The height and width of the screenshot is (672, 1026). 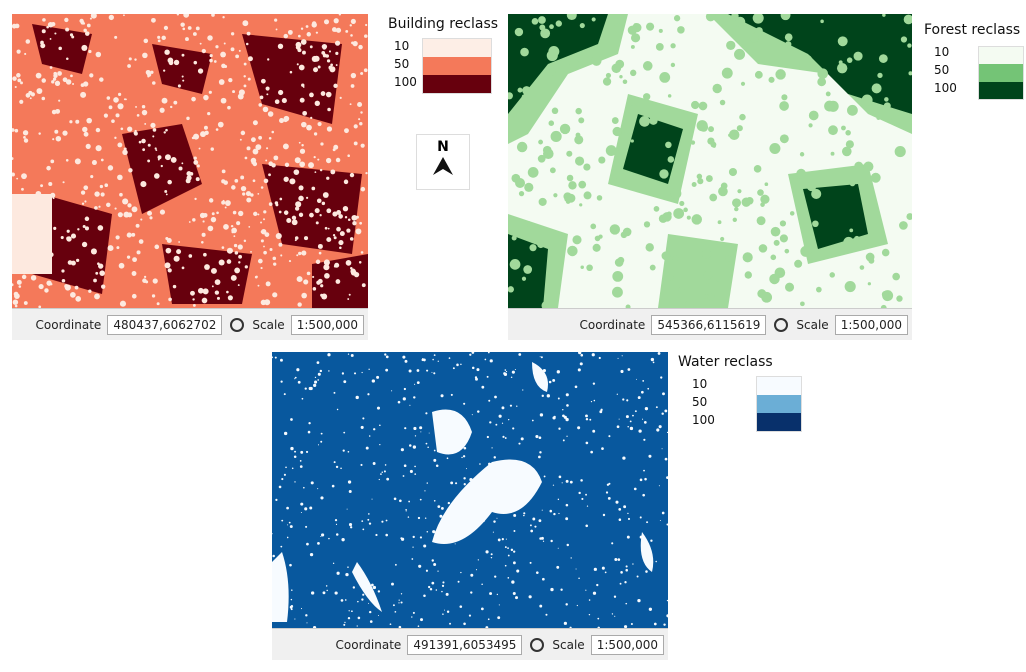 I want to click on legend-class: 100, so click(x=703, y=420).